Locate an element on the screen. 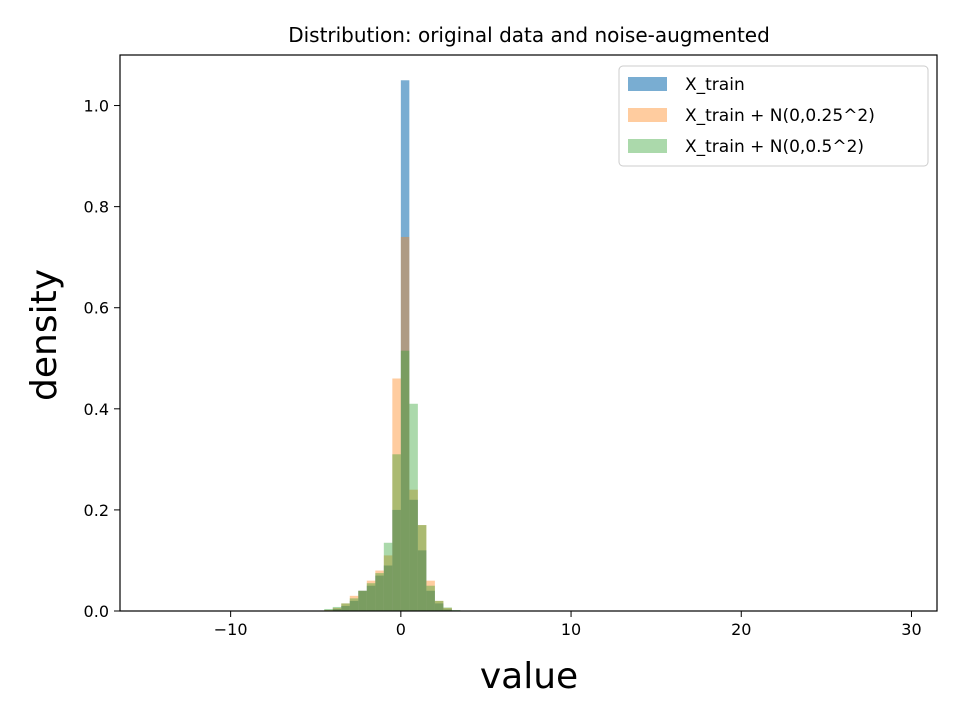 The width and height of the screenshot is (960, 720). x-axis-ticks: −10 0 10 20 30 is located at coordinates (568, 625).